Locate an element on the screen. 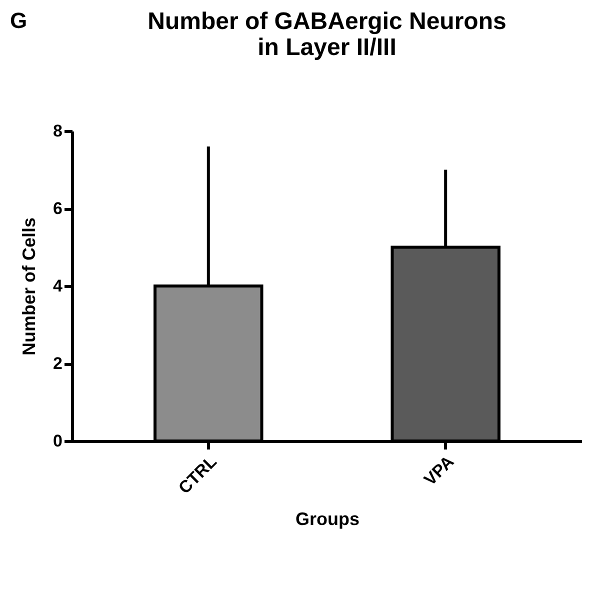 Image resolution: width=616 pixels, height=599 pixels. y-axis-title: Number of Cells is located at coordinates (29, 286).